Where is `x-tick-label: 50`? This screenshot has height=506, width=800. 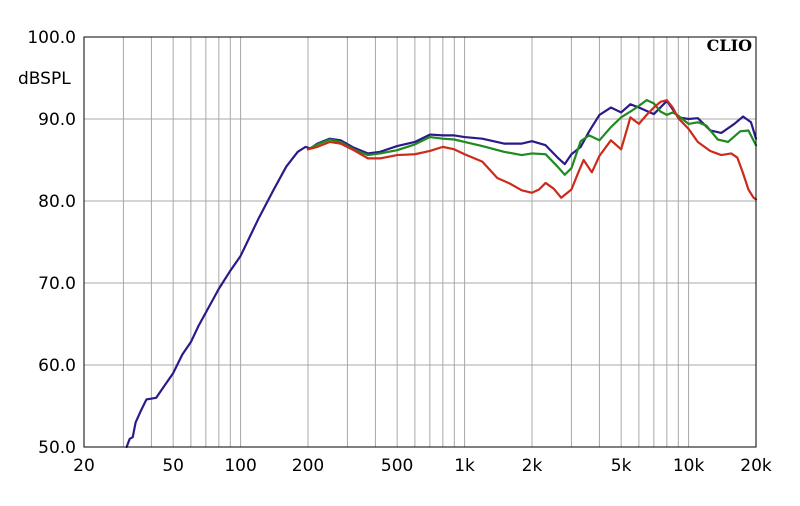
x-tick-label: 50 is located at coordinates (173, 466).